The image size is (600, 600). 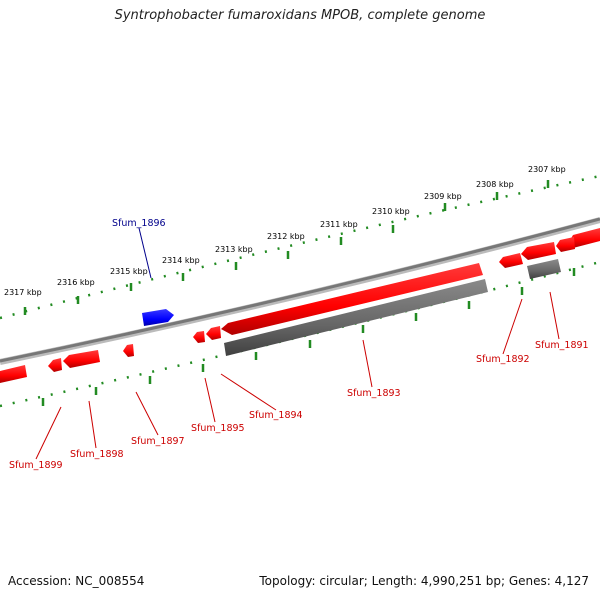 I want to click on scale-label: 2308 kbp, so click(x=495, y=184).